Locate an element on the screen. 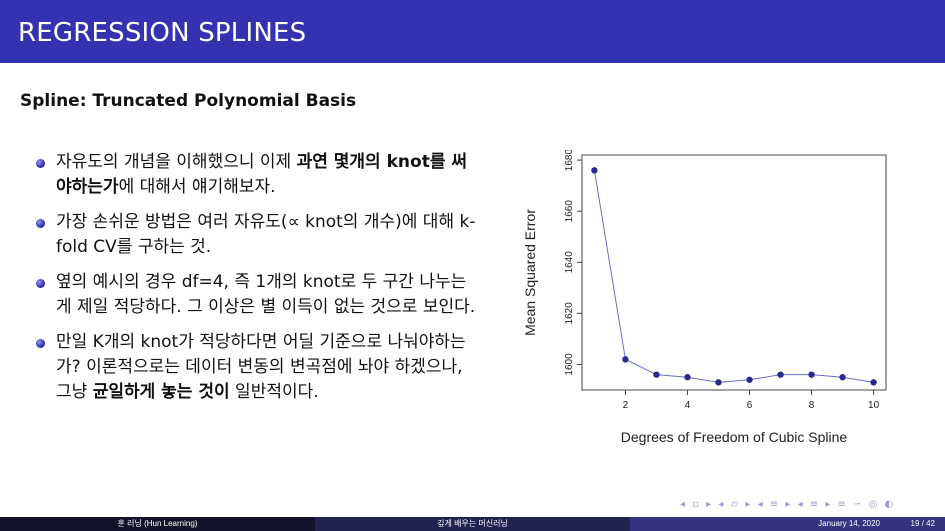  y-tick-label: 1600 is located at coordinates (569, 364).